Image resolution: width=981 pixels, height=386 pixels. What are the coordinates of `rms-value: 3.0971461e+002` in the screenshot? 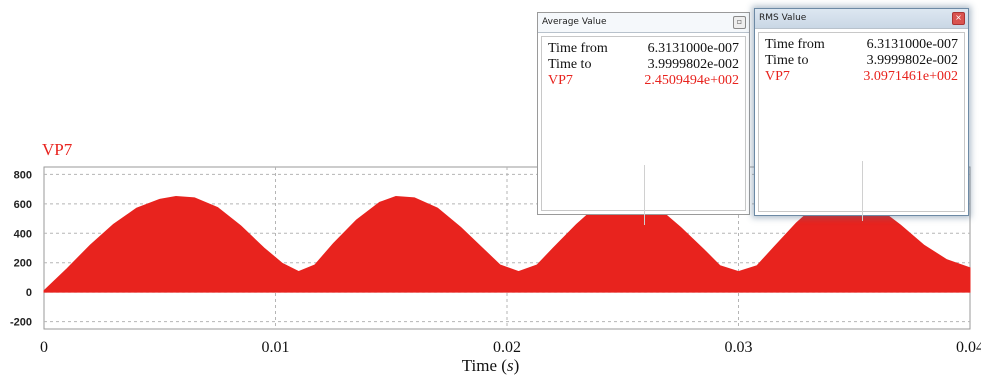 It's located at (910, 76).